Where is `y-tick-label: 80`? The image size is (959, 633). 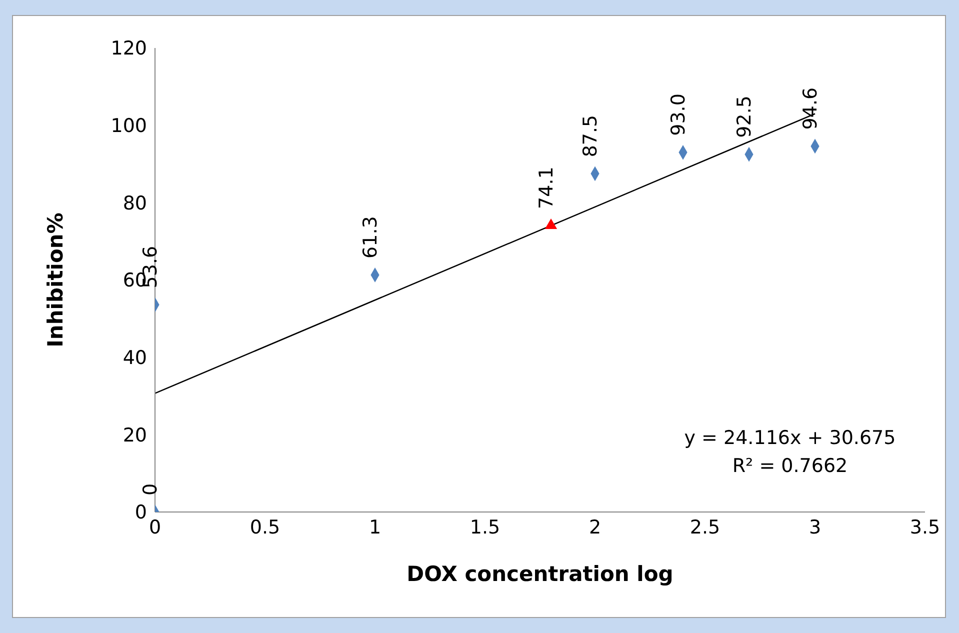
y-tick-label: 80 is located at coordinates (134, 203).